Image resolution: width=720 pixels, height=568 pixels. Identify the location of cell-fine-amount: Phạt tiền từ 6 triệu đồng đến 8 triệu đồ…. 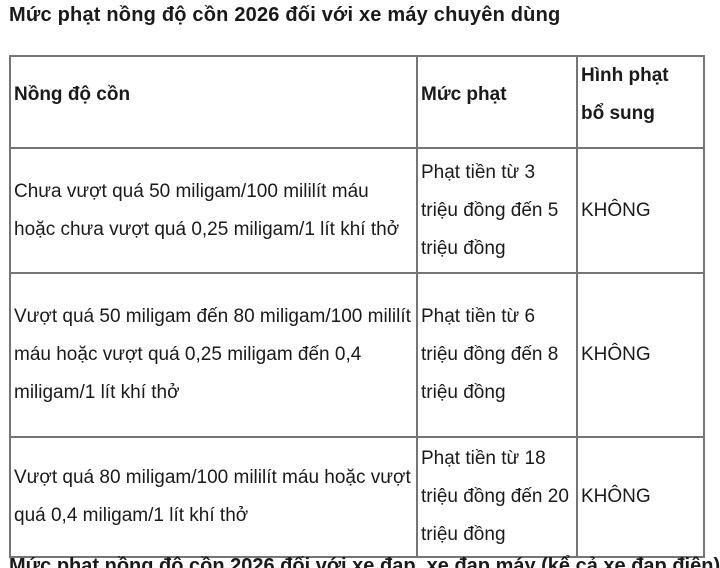
(497, 355).